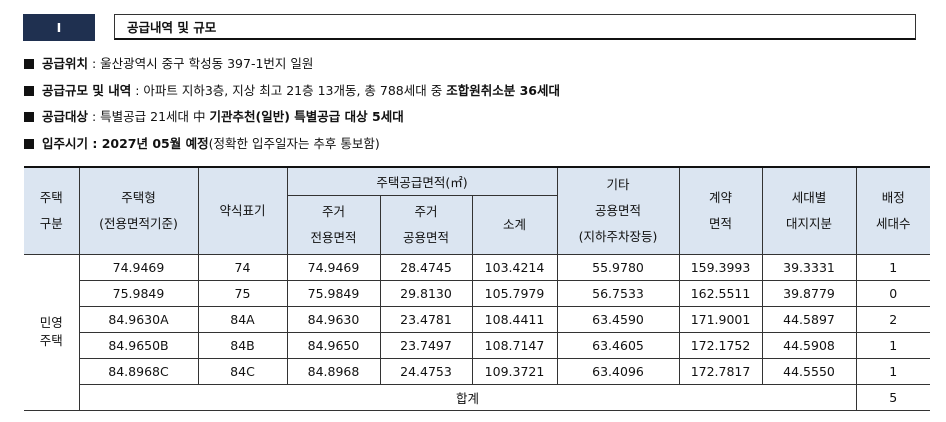  I want to click on bullet-text: : 울산광역시 중구 학성동 397-1번지 일원, so click(201, 63).